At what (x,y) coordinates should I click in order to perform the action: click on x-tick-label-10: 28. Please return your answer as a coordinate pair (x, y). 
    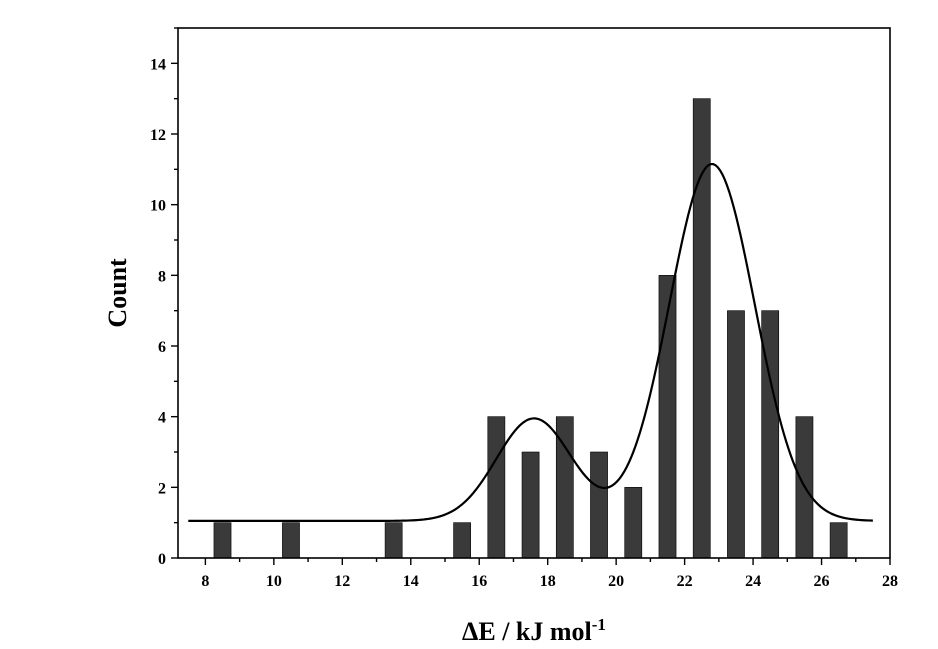
    Looking at the image, I should click on (890, 581).